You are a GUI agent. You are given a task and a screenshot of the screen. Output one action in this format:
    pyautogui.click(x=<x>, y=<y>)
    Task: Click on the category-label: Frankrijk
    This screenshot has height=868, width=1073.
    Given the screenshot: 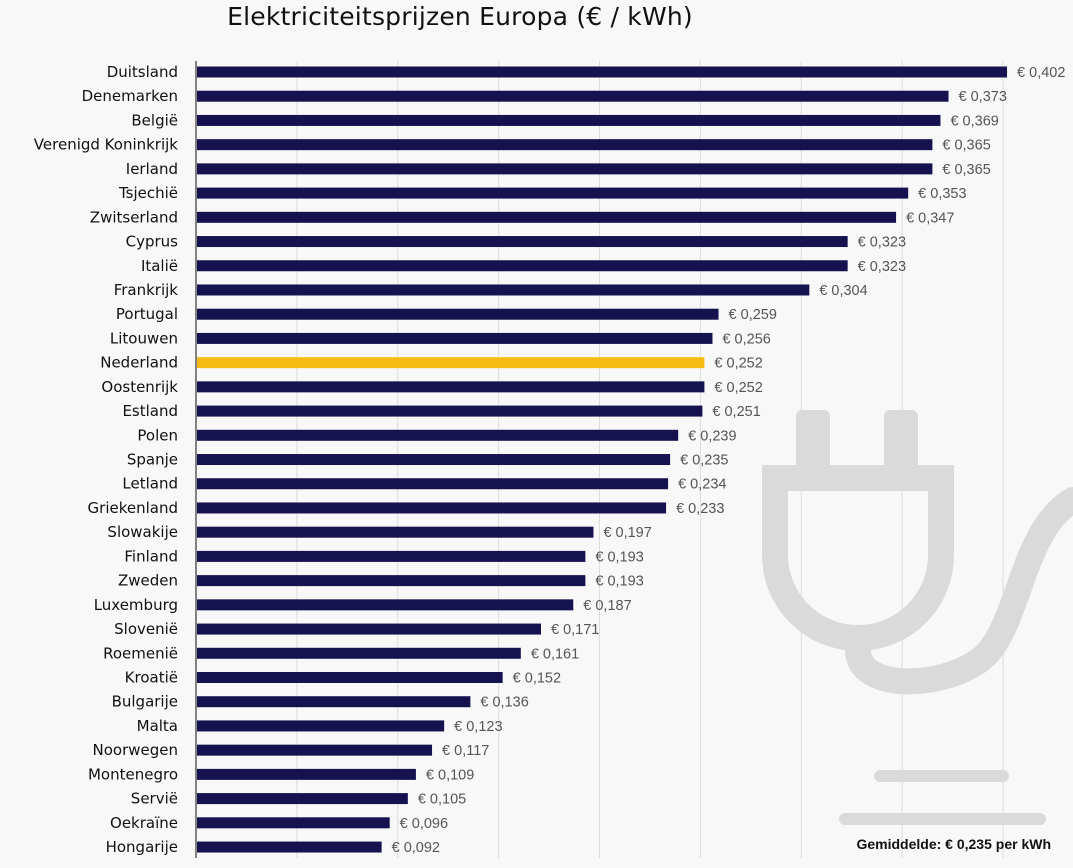 What is the action you would take?
    pyautogui.click(x=146, y=290)
    